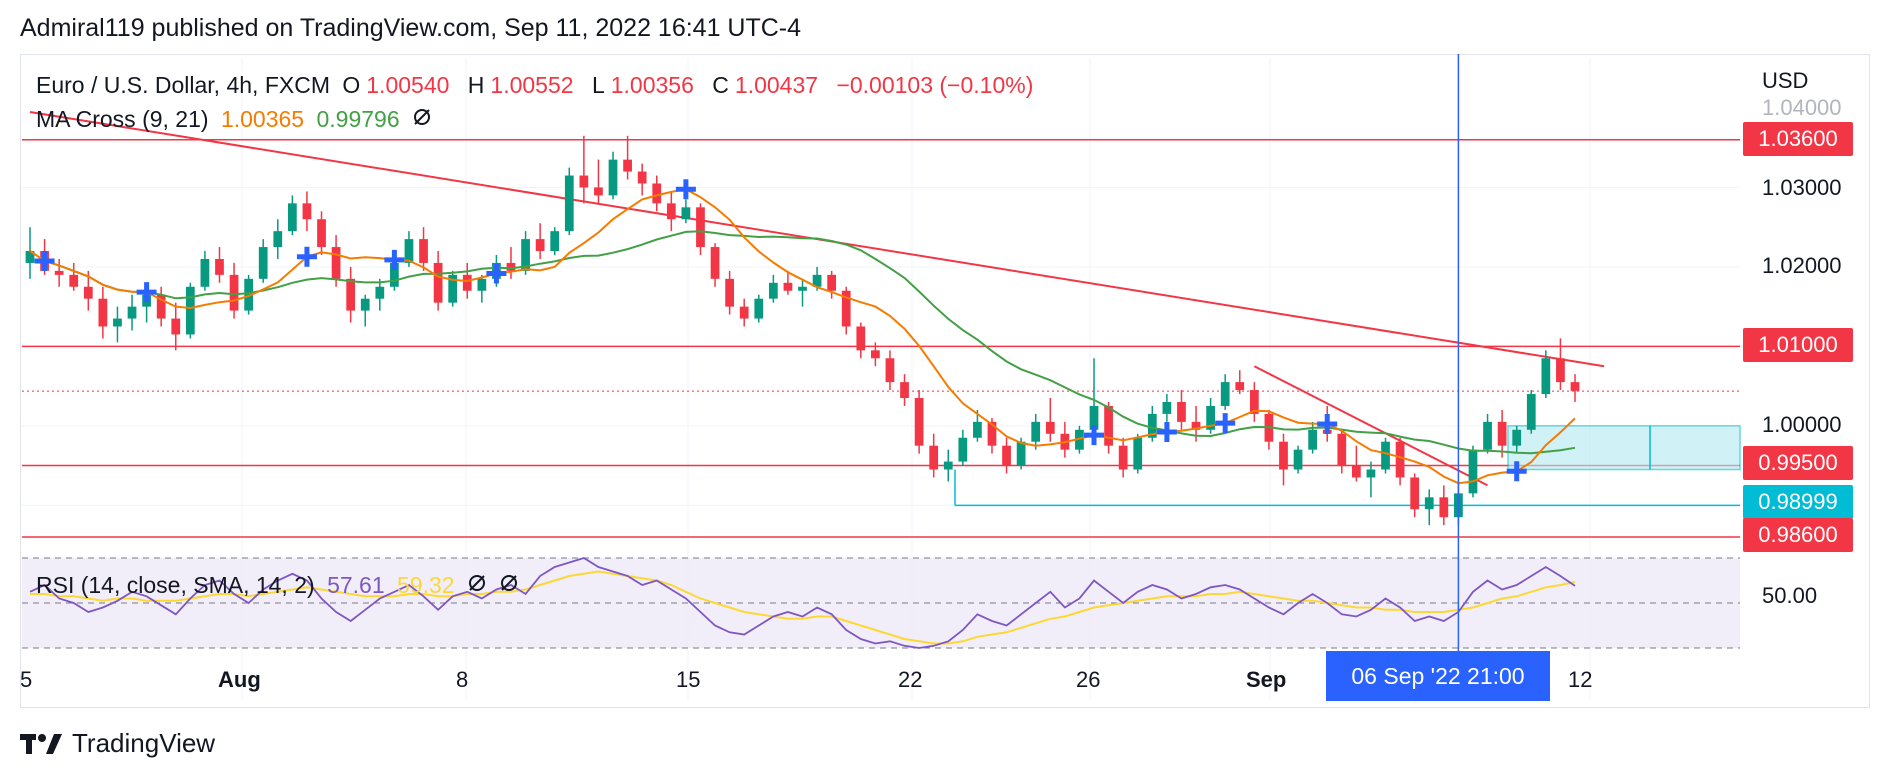 Image resolution: width=1888 pixels, height=778 pixels. I want to click on rsi-title: RSI (14, close, SMA, 14, 2), so click(175, 585).